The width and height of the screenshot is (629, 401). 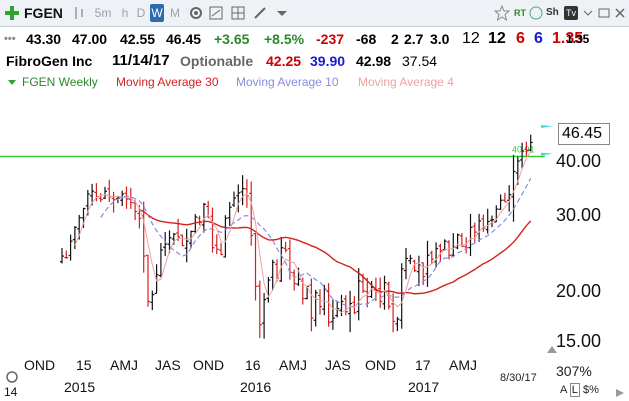 I want to click on legend-ma4: Moving Average 4, so click(x=406, y=82).